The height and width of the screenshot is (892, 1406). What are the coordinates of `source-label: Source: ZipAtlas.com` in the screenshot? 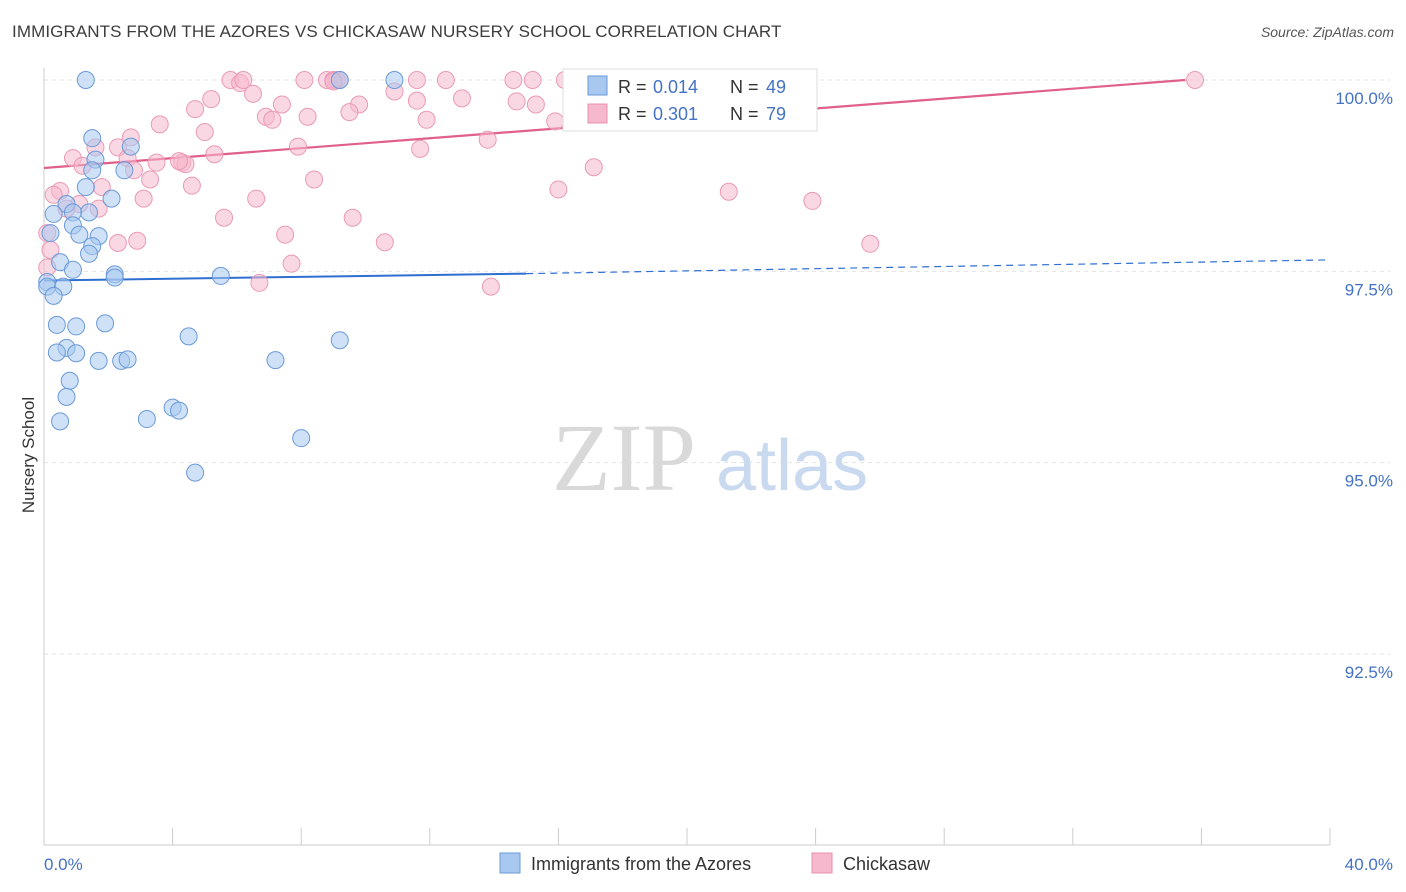 It's located at (1327, 32).